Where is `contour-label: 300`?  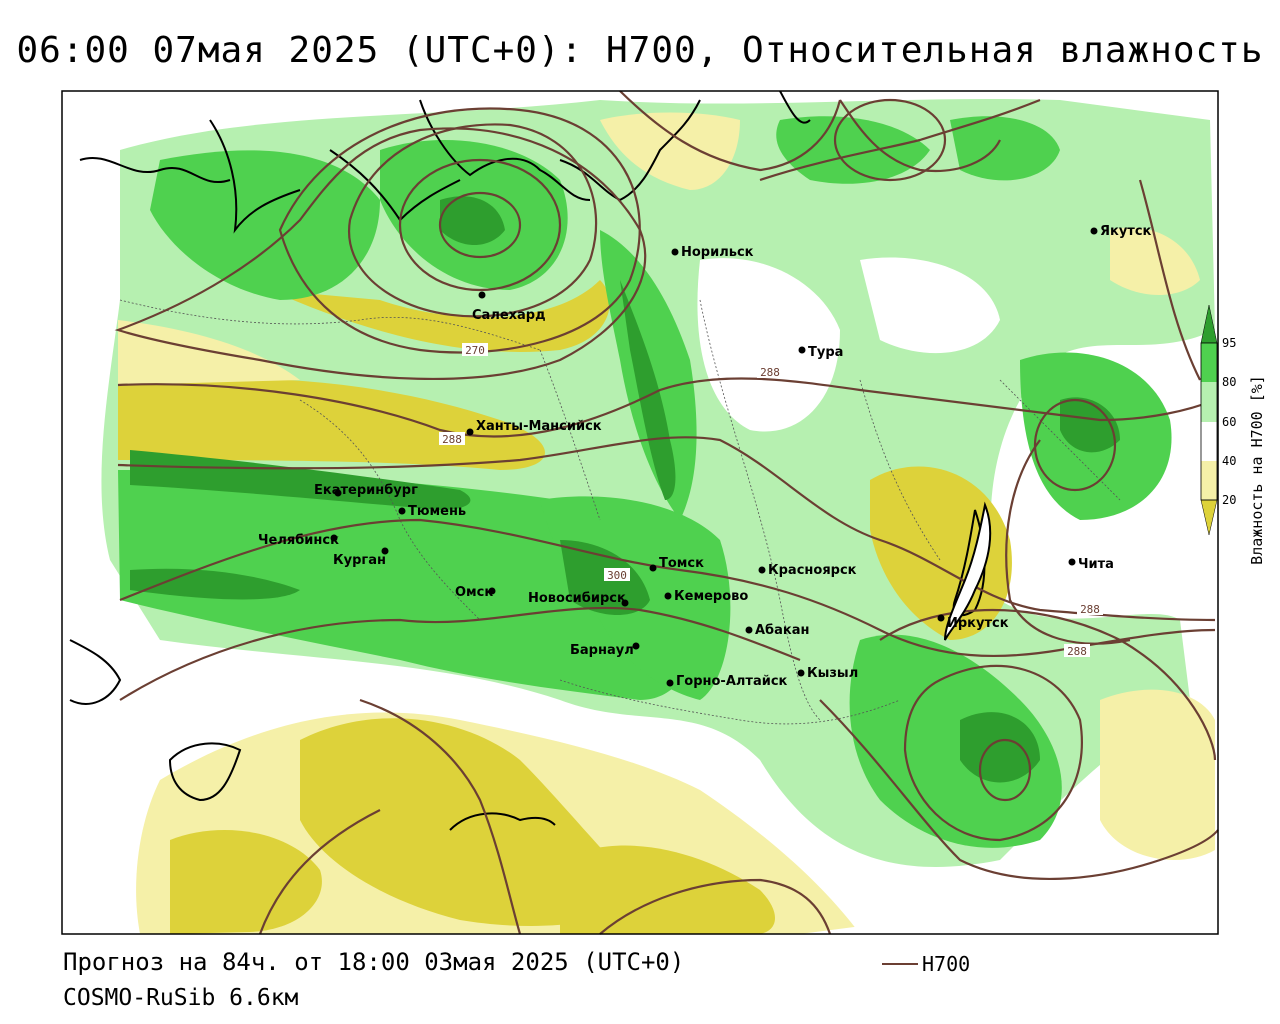 contour-label: 300 is located at coordinates (617, 575).